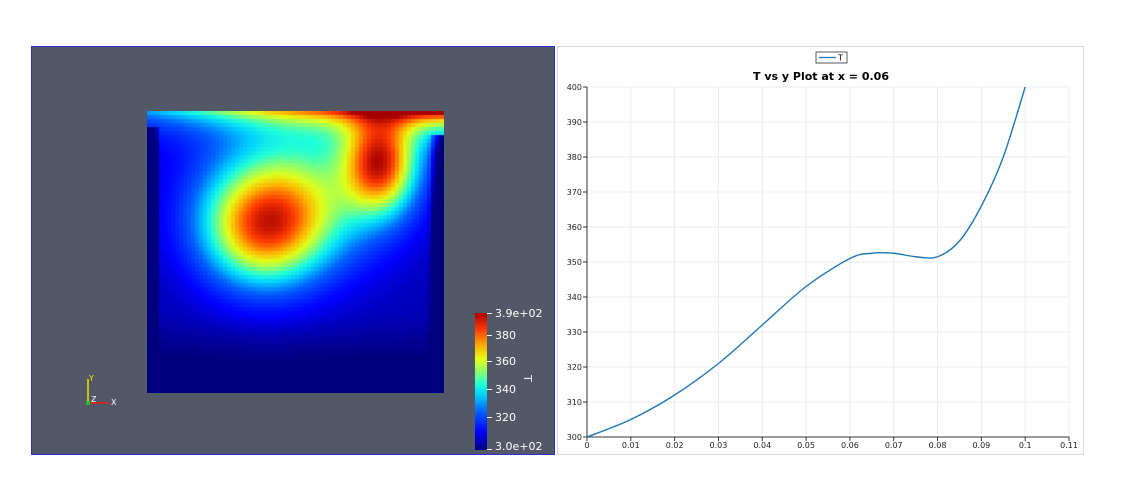  What do you see at coordinates (586, 445) in the screenshot?
I see `x-tick-label: 0` at bounding box center [586, 445].